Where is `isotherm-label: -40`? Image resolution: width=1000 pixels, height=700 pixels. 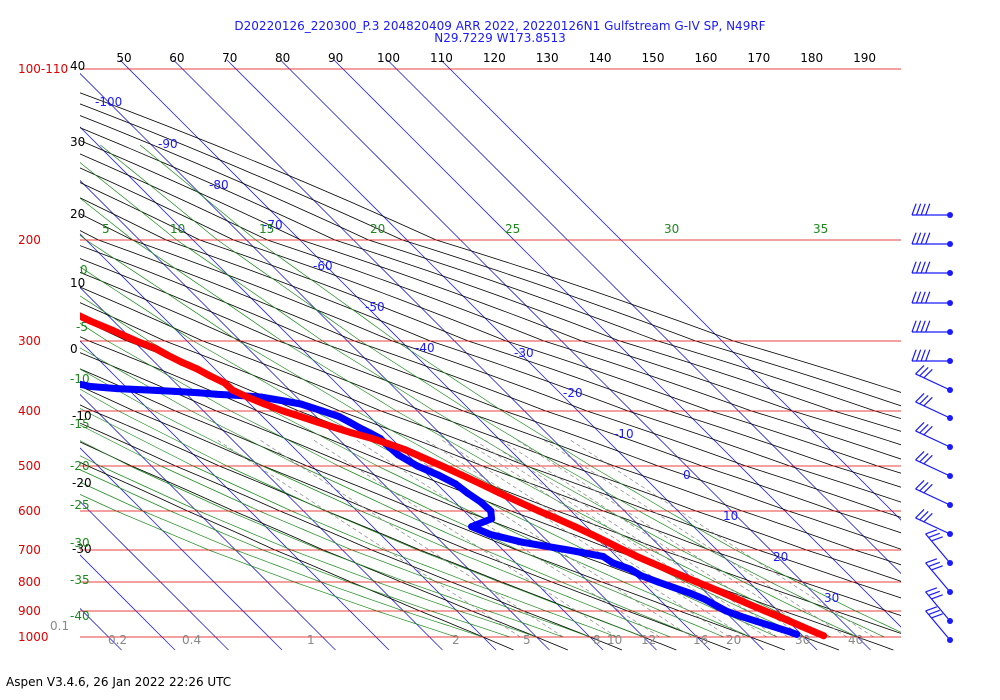 isotherm-label: -40 is located at coordinates (425, 348).